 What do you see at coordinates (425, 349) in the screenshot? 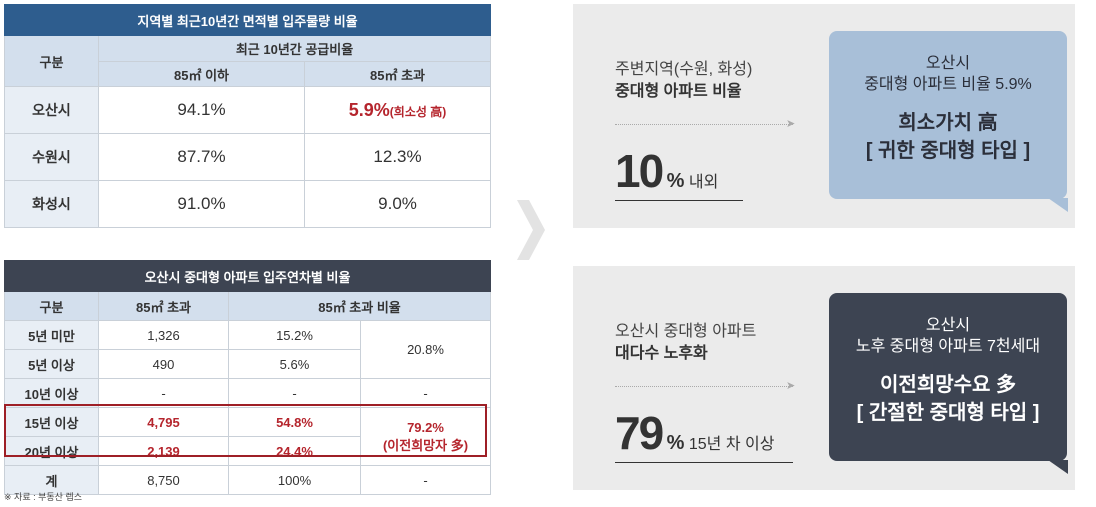
I see `table2-group-cell: 20.8%` at bounding box center [425, 349].